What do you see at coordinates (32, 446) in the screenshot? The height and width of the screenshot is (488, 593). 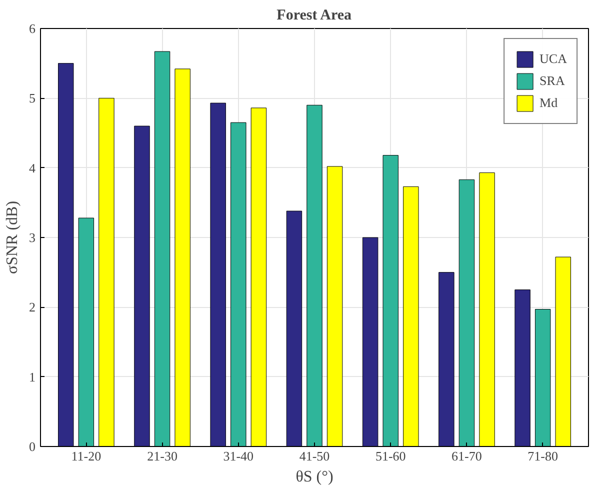 I see `y-tick-label: 0` at bounding box center [32, 446].